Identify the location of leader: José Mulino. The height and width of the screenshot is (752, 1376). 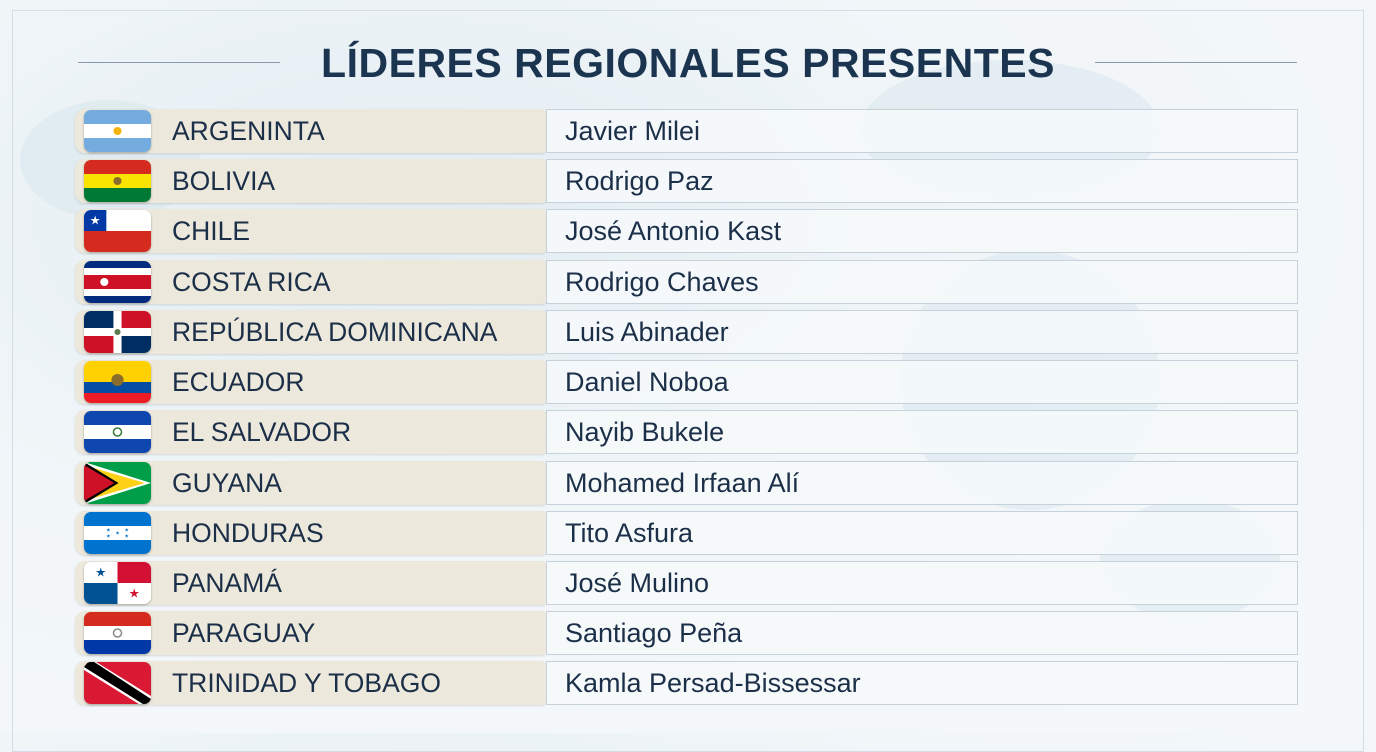
(637, 583).